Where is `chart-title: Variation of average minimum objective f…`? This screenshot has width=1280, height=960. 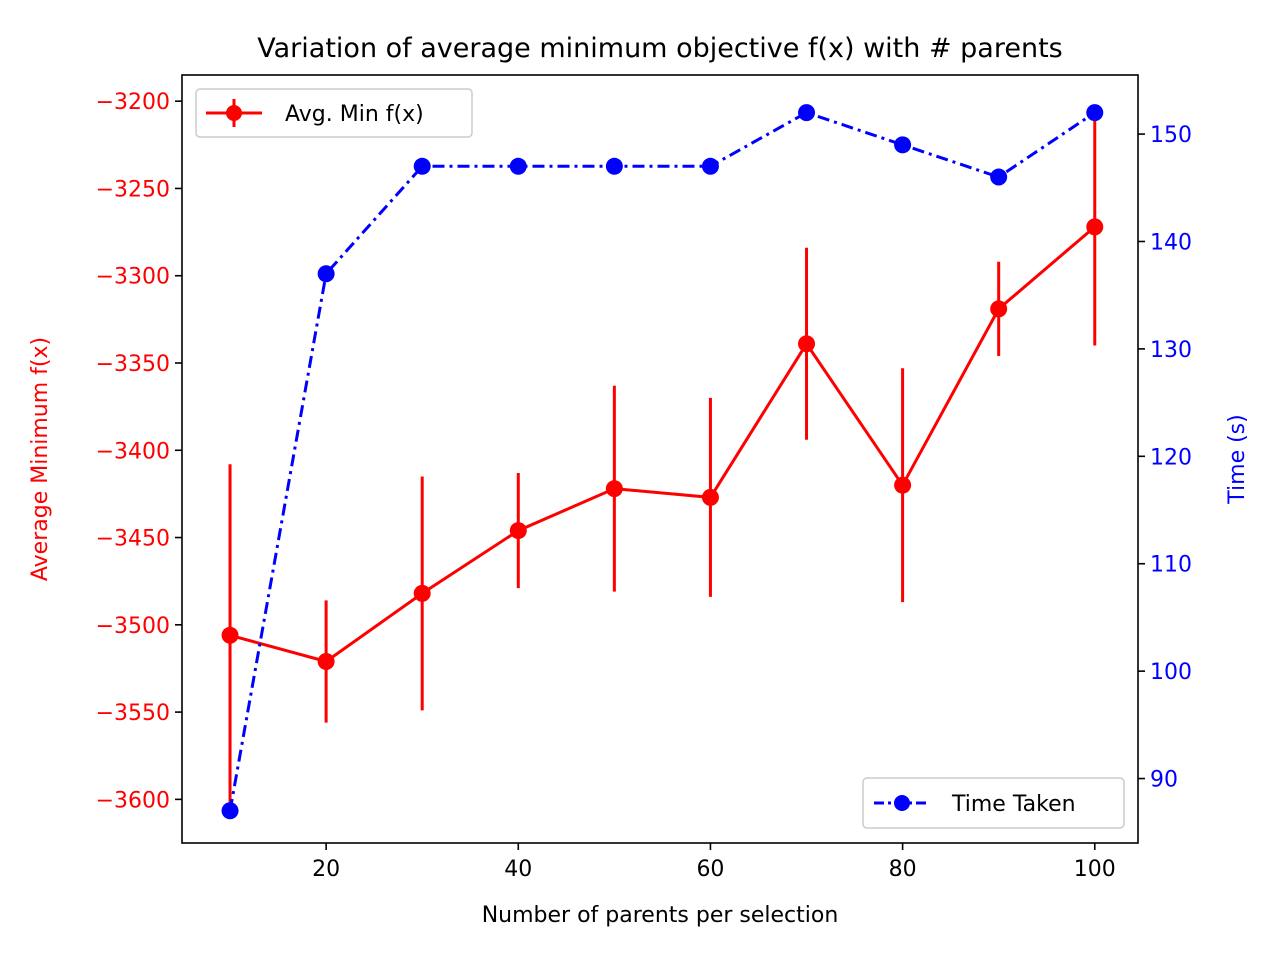
chart-title: Variation of average minimum objective f… is located at coordinates (659, 48).